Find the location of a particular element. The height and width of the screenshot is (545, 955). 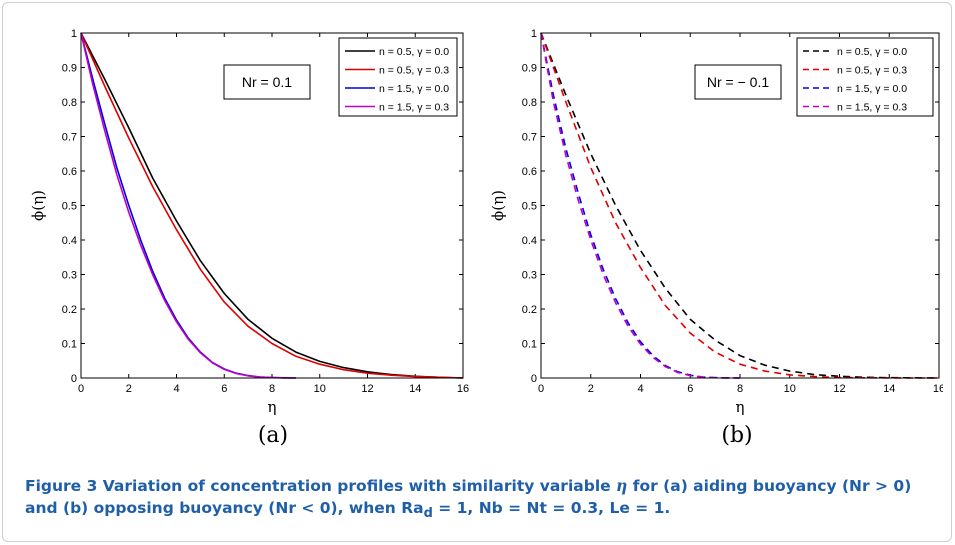

annotation-text: Nr = − 0.1 is located at coordinates (738, 82).